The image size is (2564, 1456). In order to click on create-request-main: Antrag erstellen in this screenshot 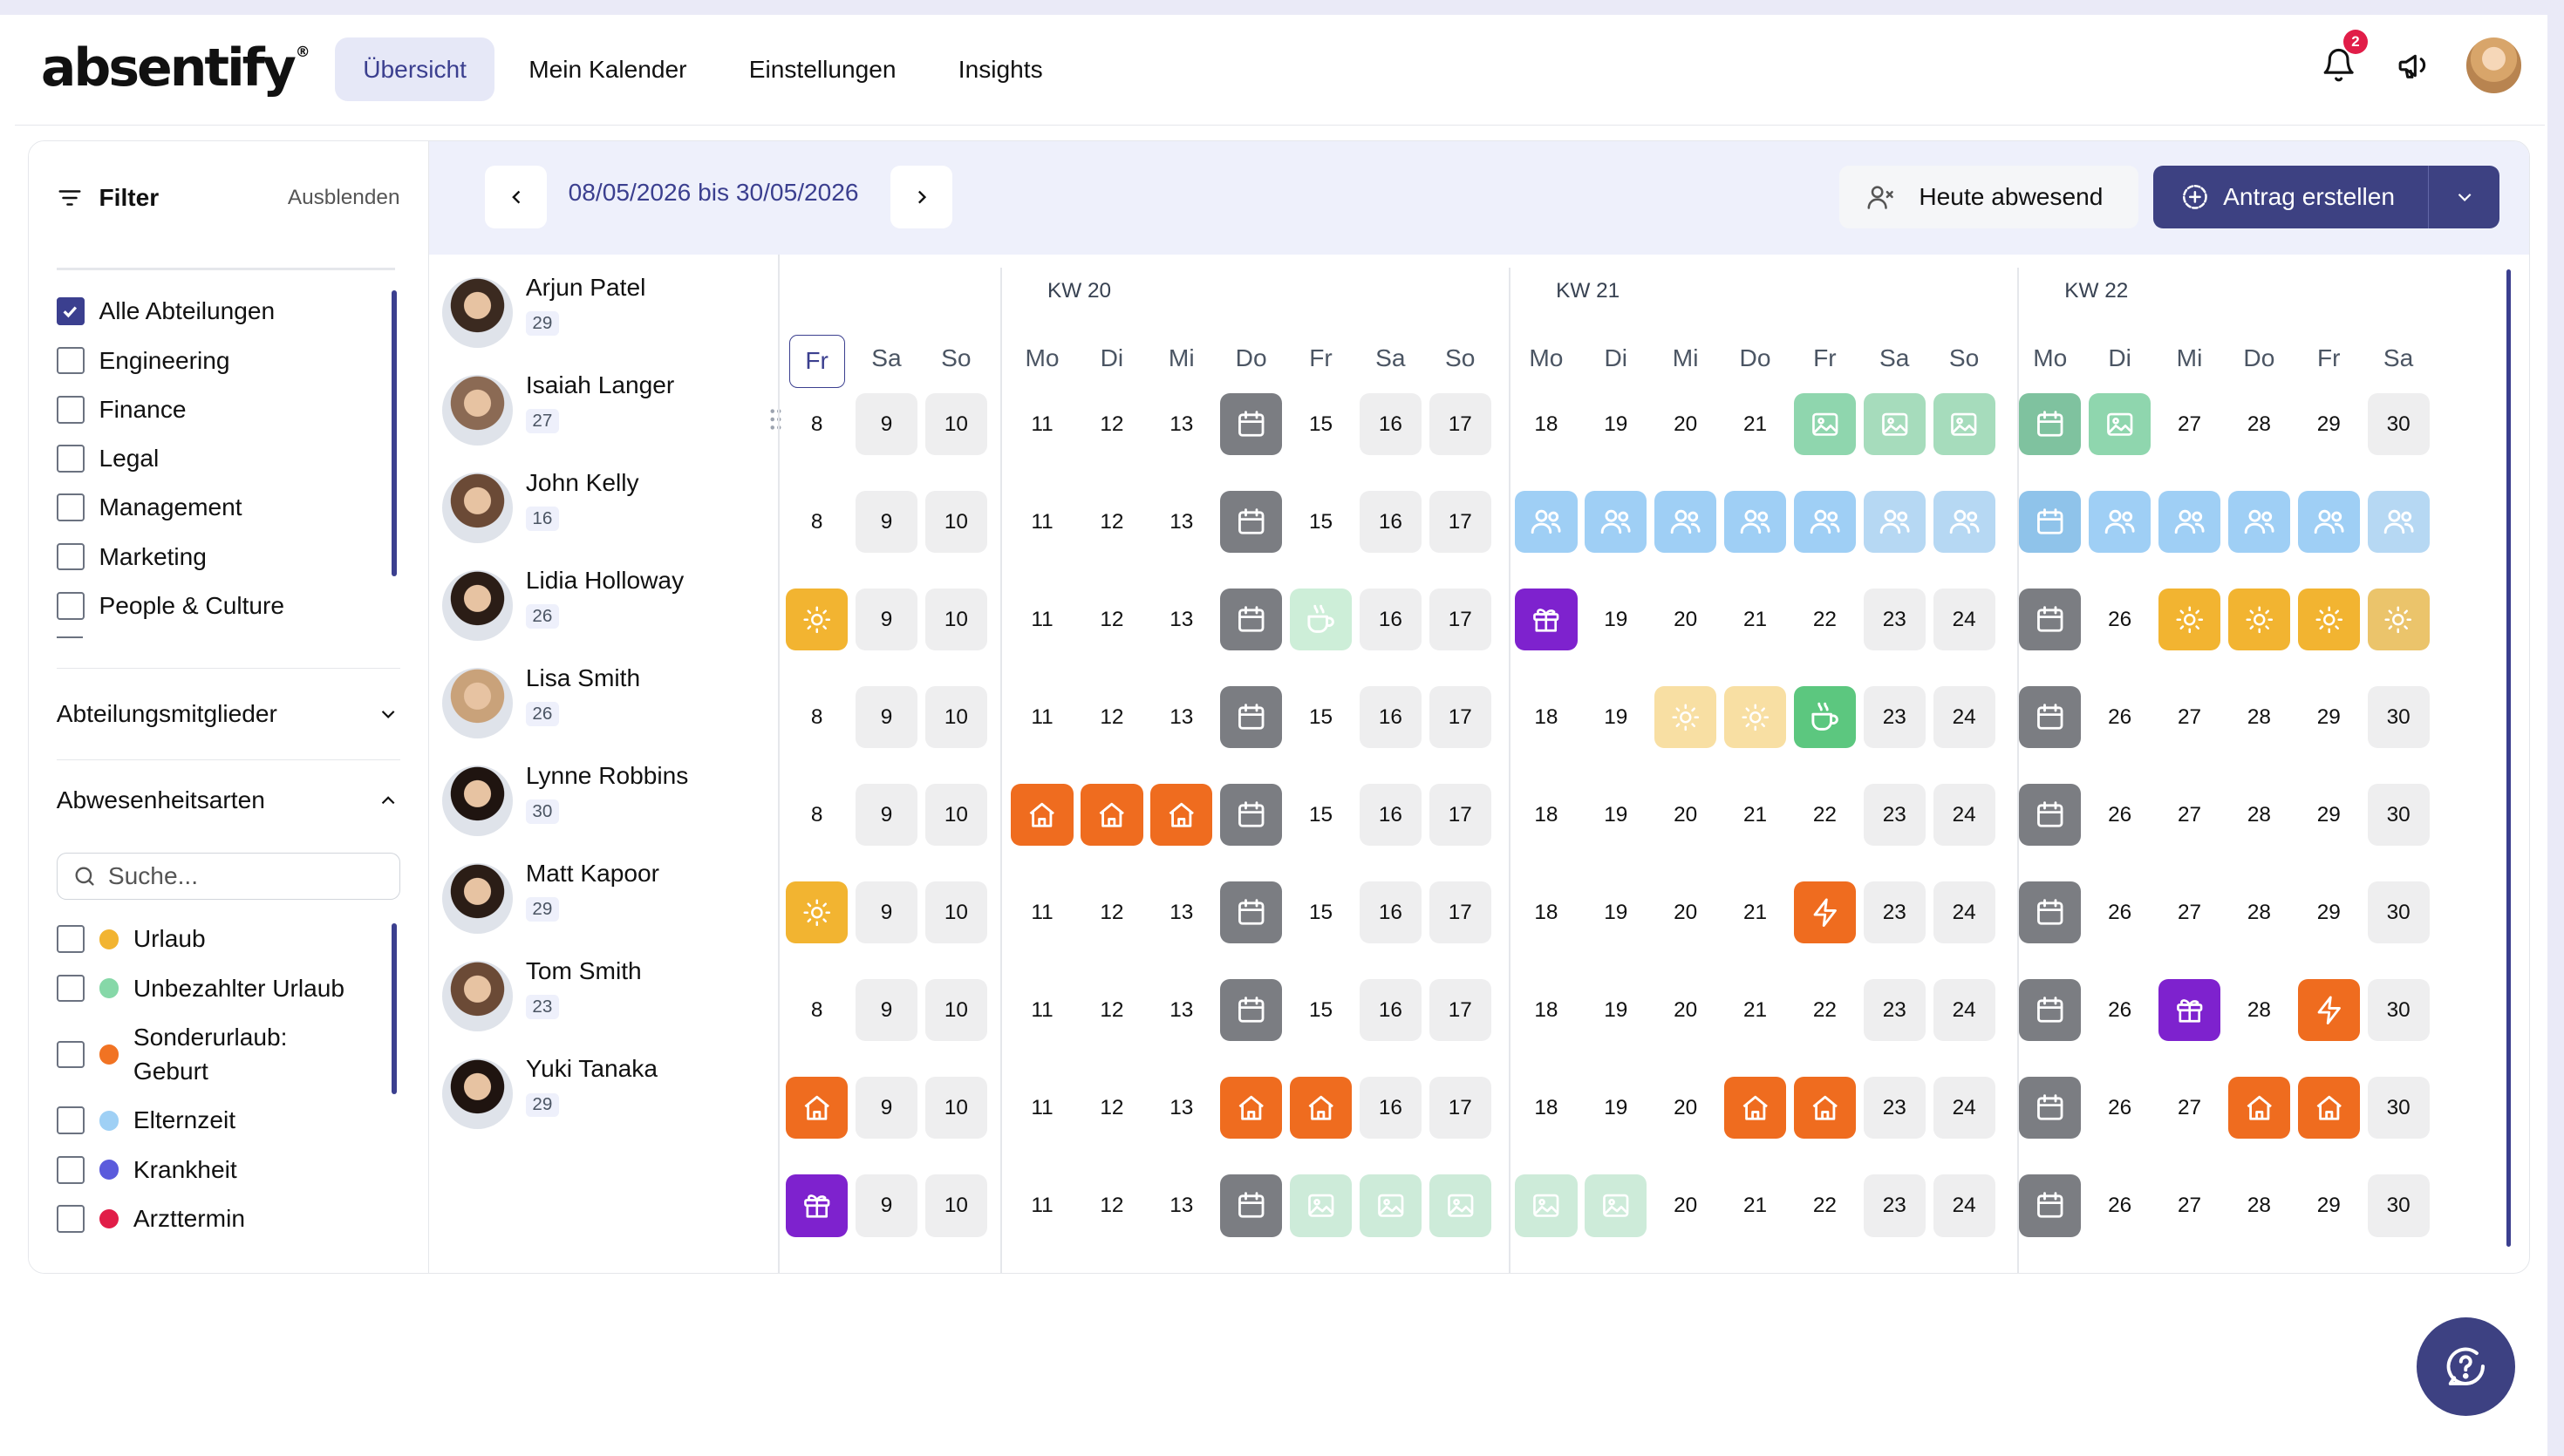, I will do `click(2291, 197)`.